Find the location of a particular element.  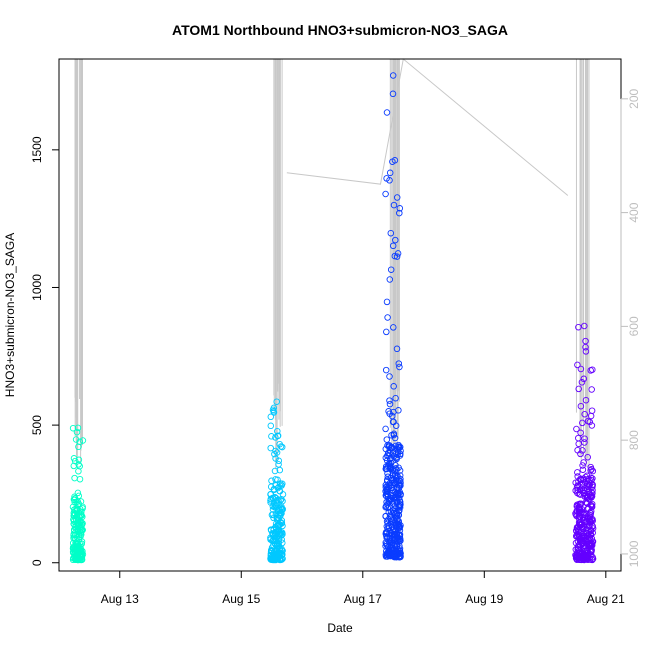

x-tick-label: Aug 15 is located at coordinates (241, 599).